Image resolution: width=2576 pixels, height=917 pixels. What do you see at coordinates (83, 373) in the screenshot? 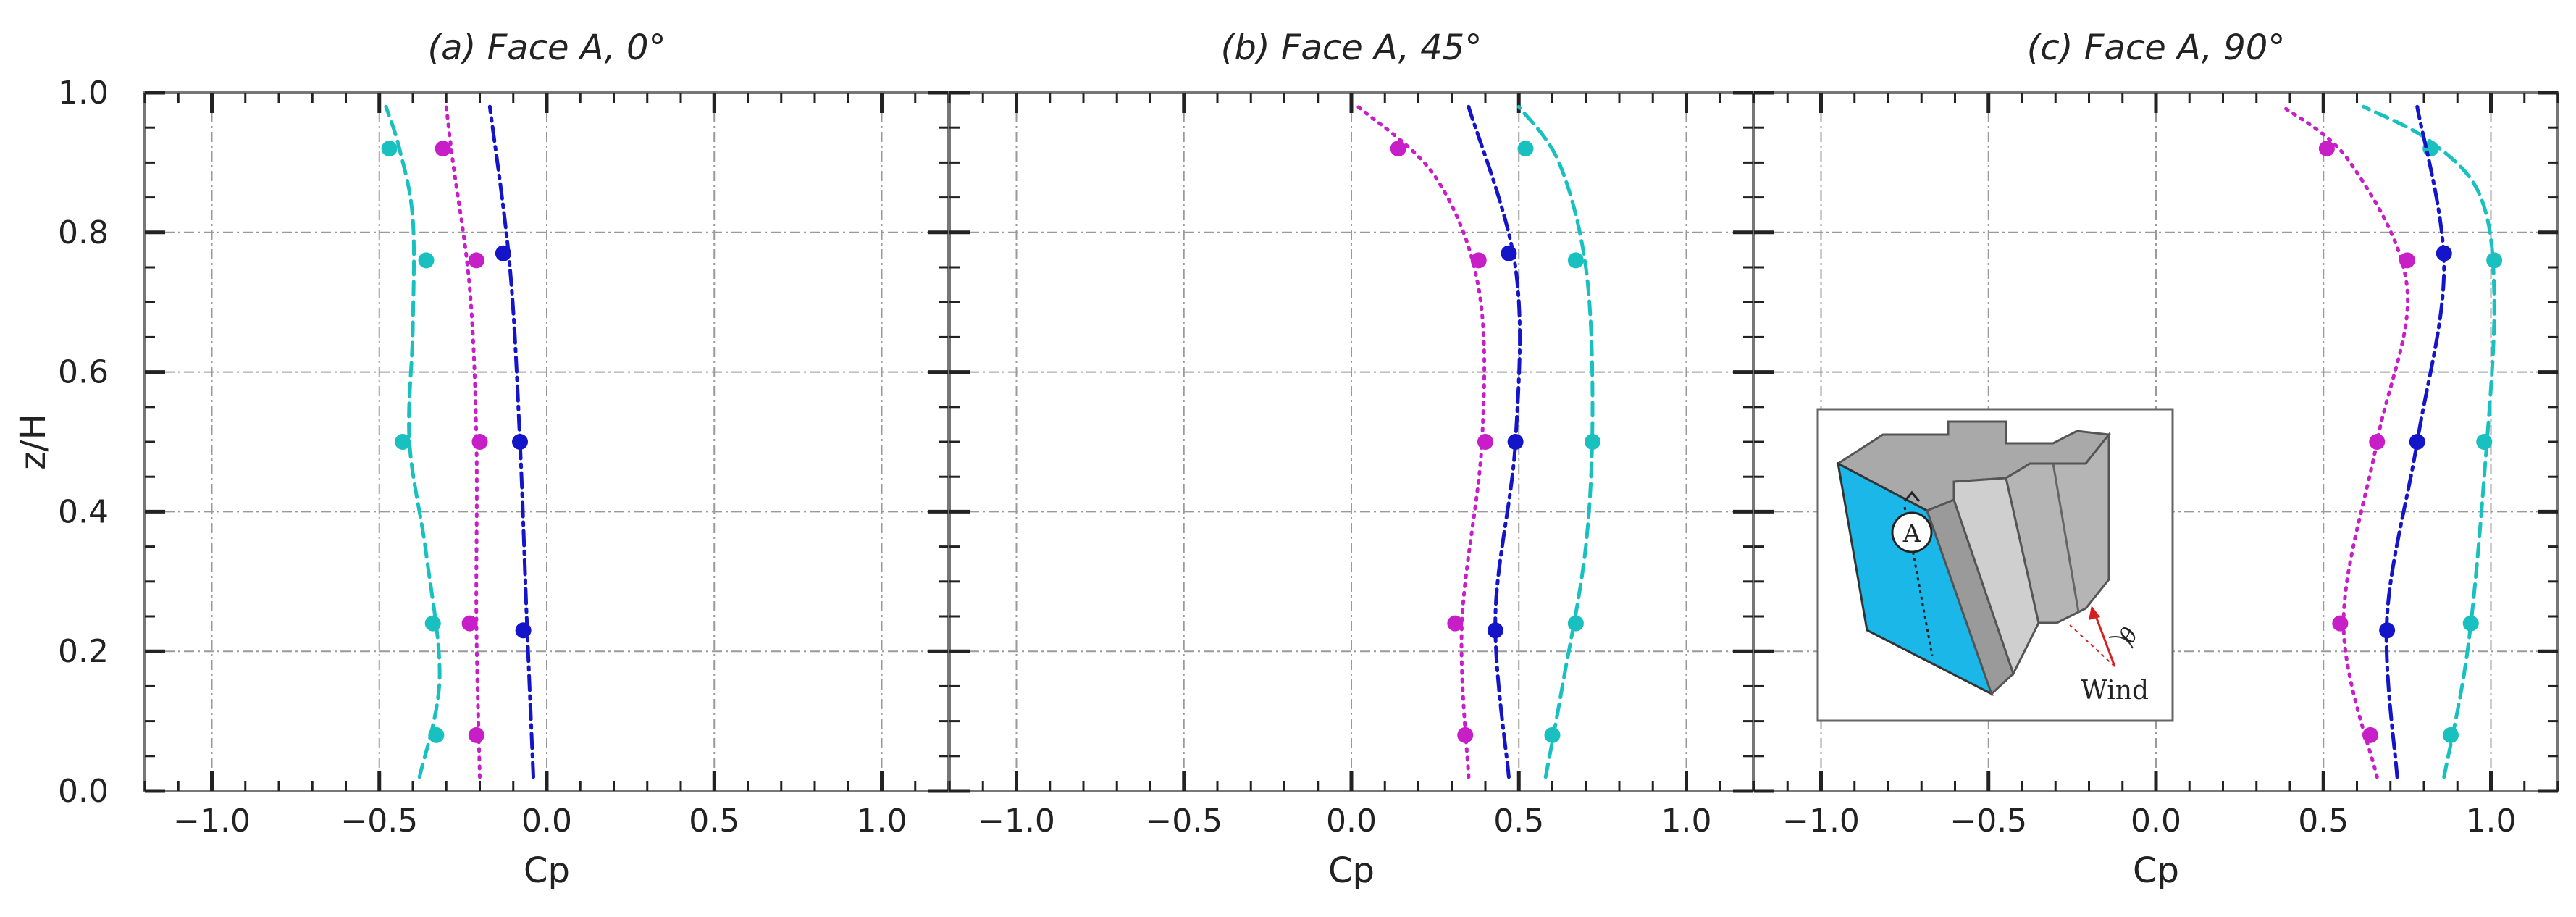
I see `y-tick-label: 0.6` at bounding box center [83, 373].